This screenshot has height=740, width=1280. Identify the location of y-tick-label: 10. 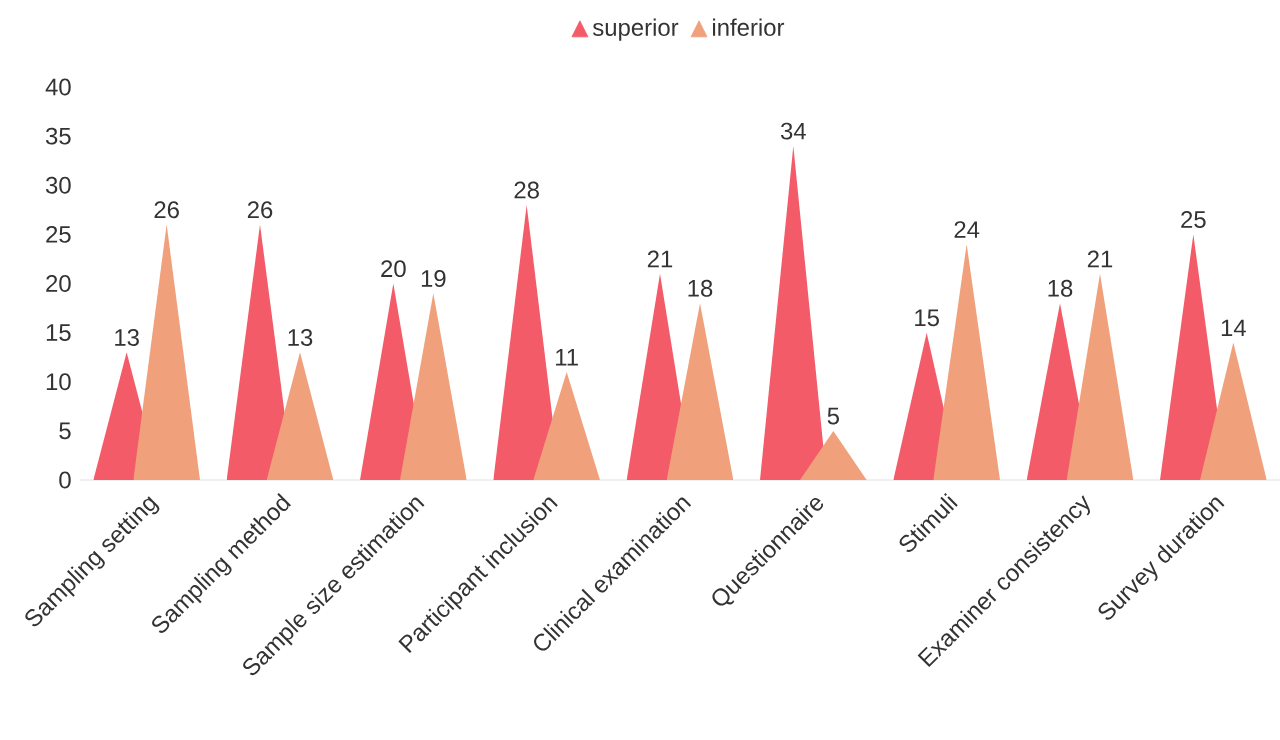
(58, 382).